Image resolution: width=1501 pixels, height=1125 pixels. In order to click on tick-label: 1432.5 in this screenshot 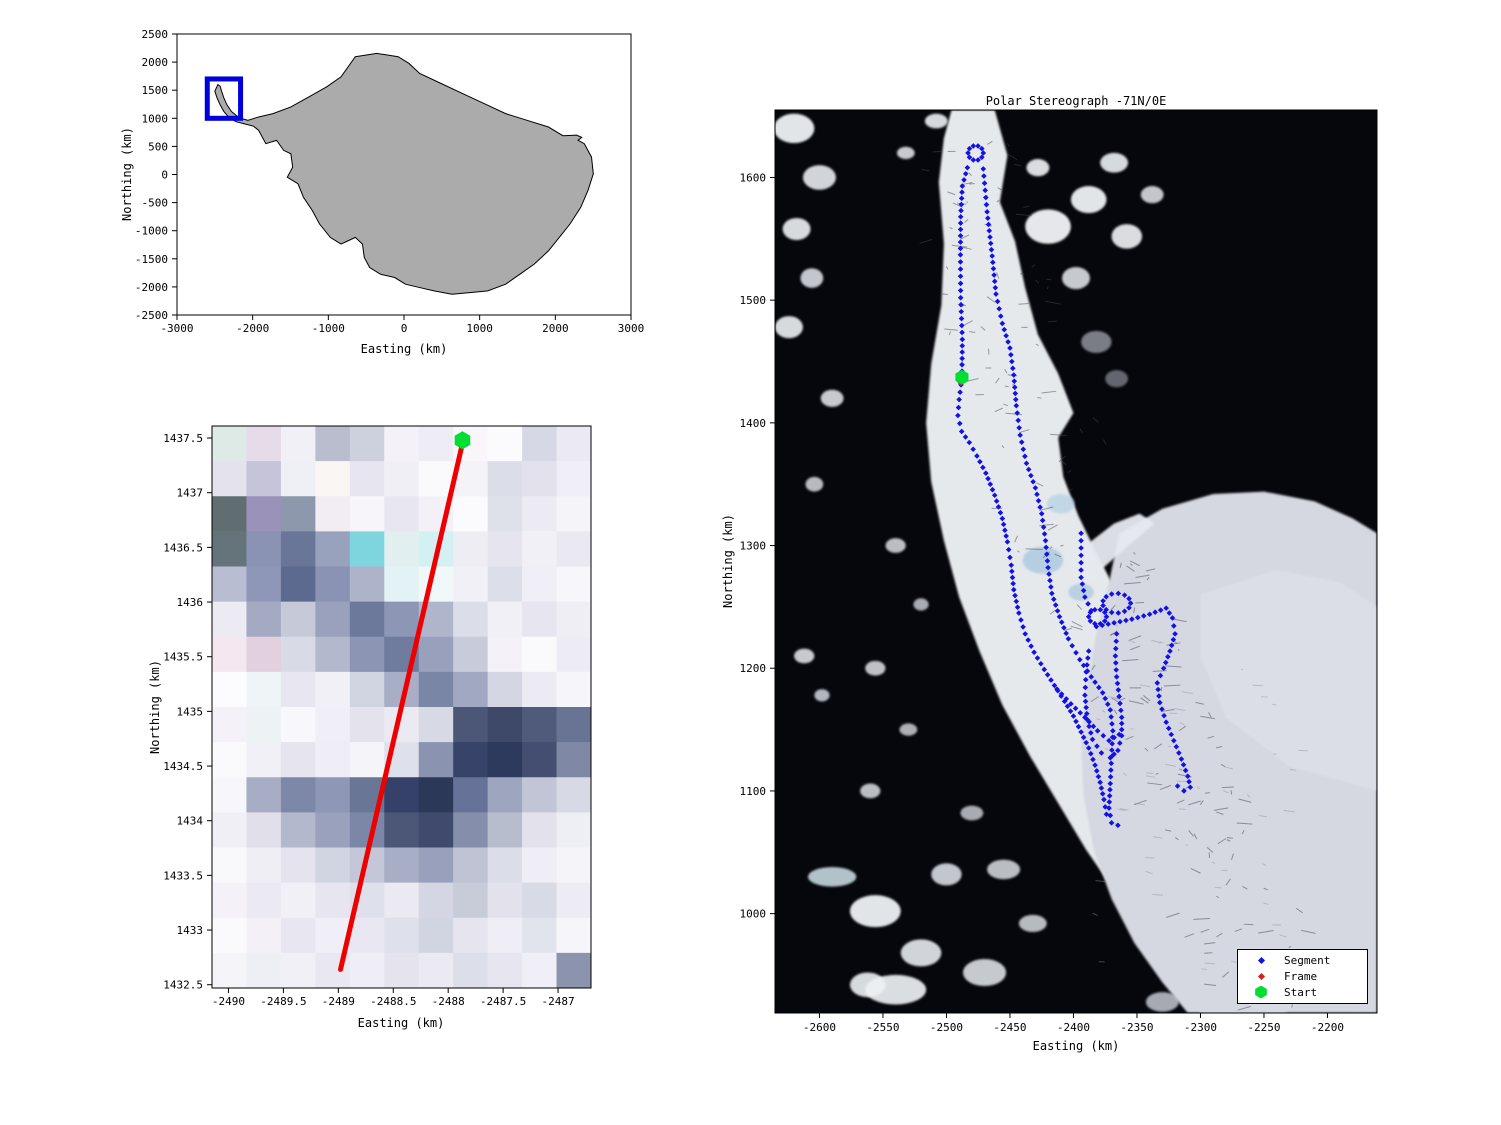, I will do `click(183, 985)`.